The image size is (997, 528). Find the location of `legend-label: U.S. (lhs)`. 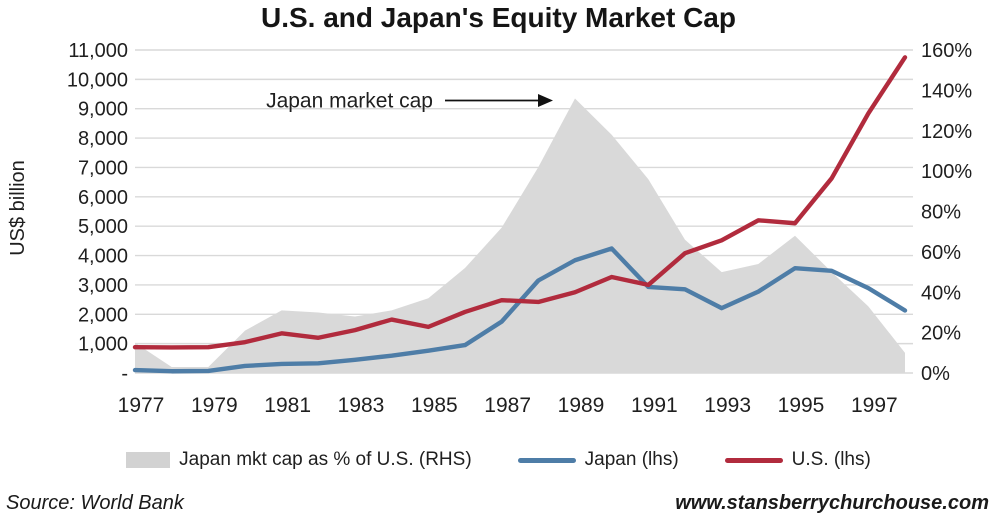

legend-label: U.S. (lhs) is located at coordinates (831, 459).